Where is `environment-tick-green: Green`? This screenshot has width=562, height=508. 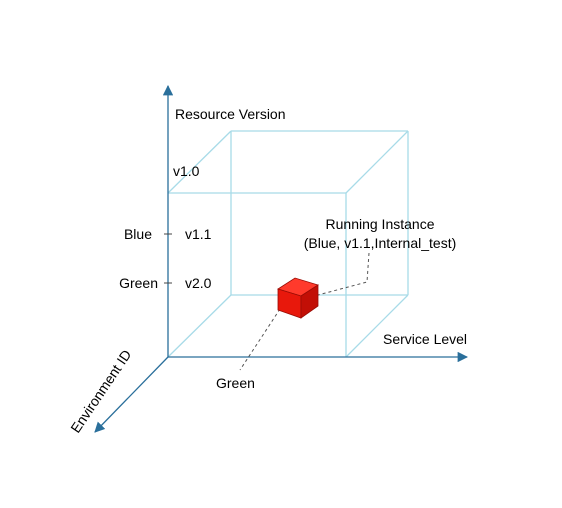 environment-tick-green: Green is located at coordinates (138, 283).